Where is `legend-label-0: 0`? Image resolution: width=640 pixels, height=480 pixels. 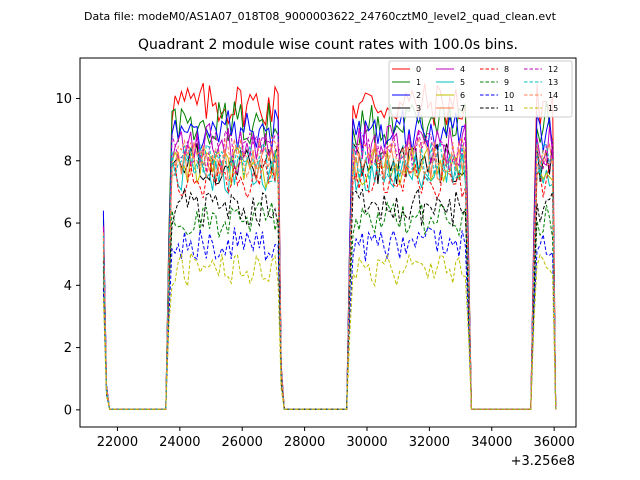 legend-label-0: 0 is located at coordinates (418, 69).